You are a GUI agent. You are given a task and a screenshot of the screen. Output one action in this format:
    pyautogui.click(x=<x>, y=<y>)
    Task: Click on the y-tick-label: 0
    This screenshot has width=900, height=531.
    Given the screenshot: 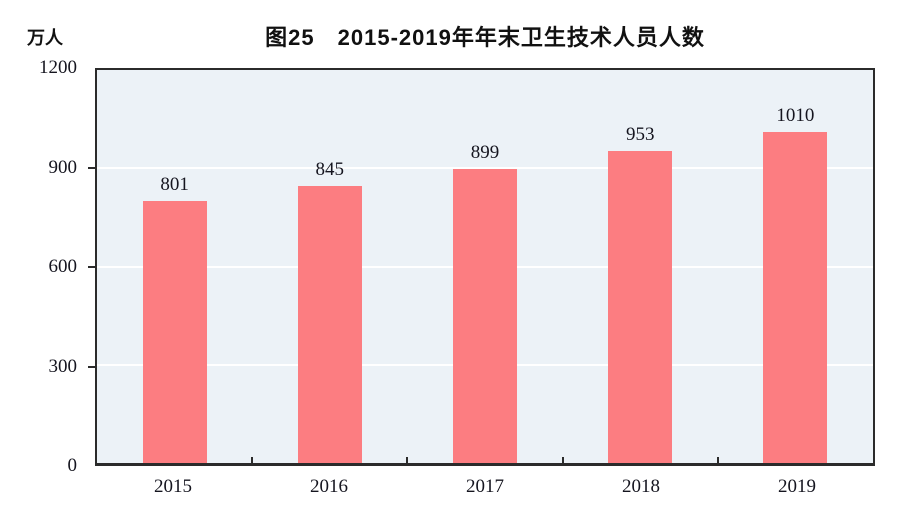 What is the action you would take?
    pyautogui.click(x=72, y=465)
    